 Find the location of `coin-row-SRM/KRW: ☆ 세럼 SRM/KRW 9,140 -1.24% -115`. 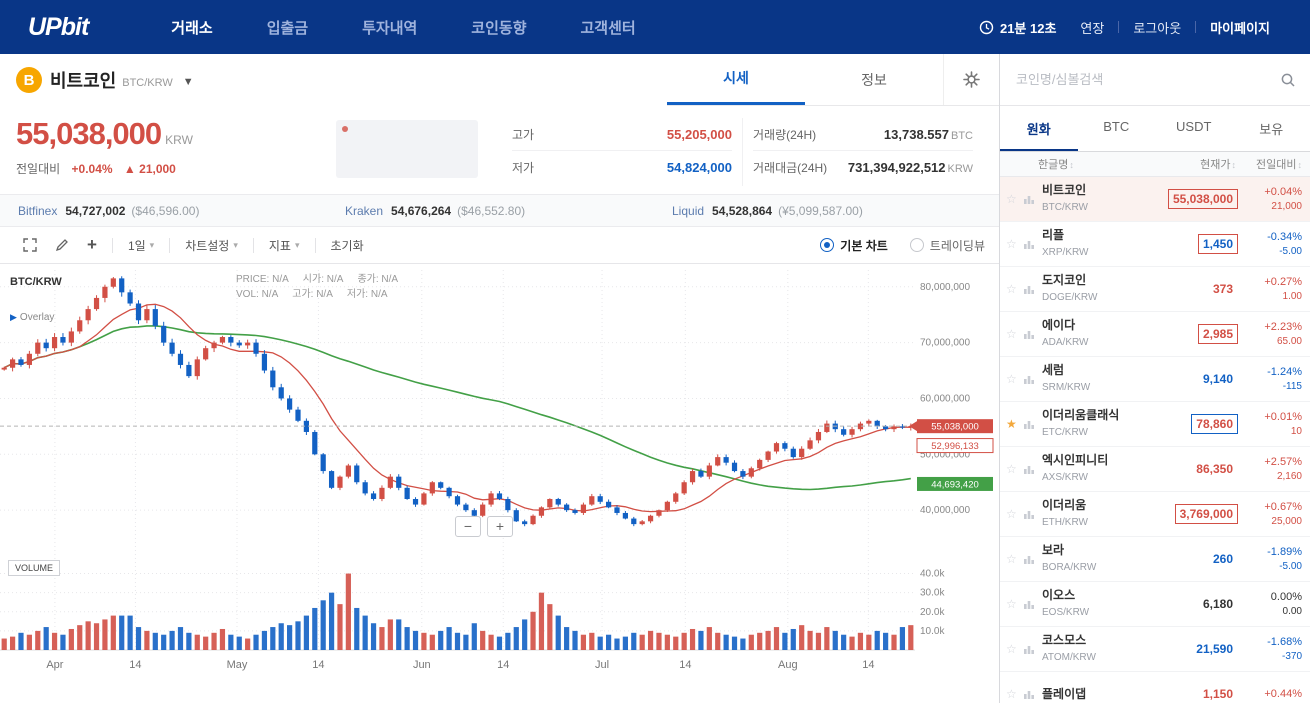

coin-row-SRM/KRW: ☆ 세럼 SRM/KRW 9,140 -1.24% -115 is located at coordinates (1155, 379).